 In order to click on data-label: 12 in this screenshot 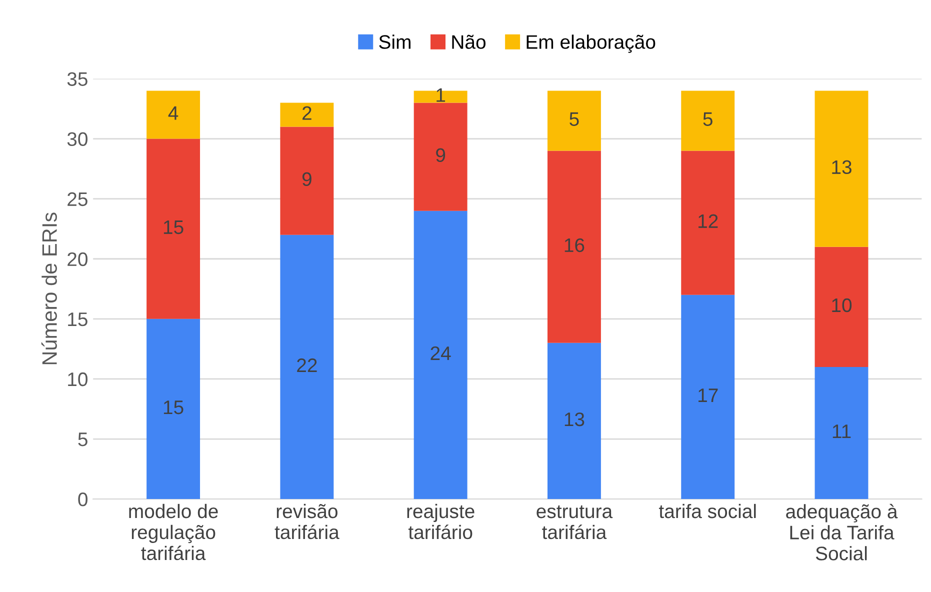, I will do `click(708, 221)`.